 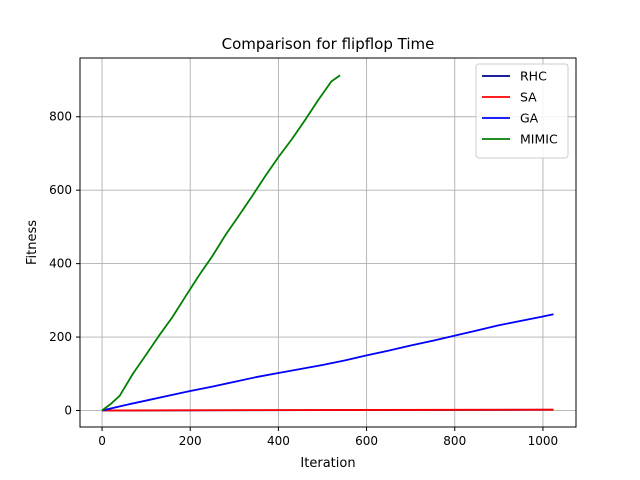 I want to click on x-tick-label: 800, so click(x=454, y=441).